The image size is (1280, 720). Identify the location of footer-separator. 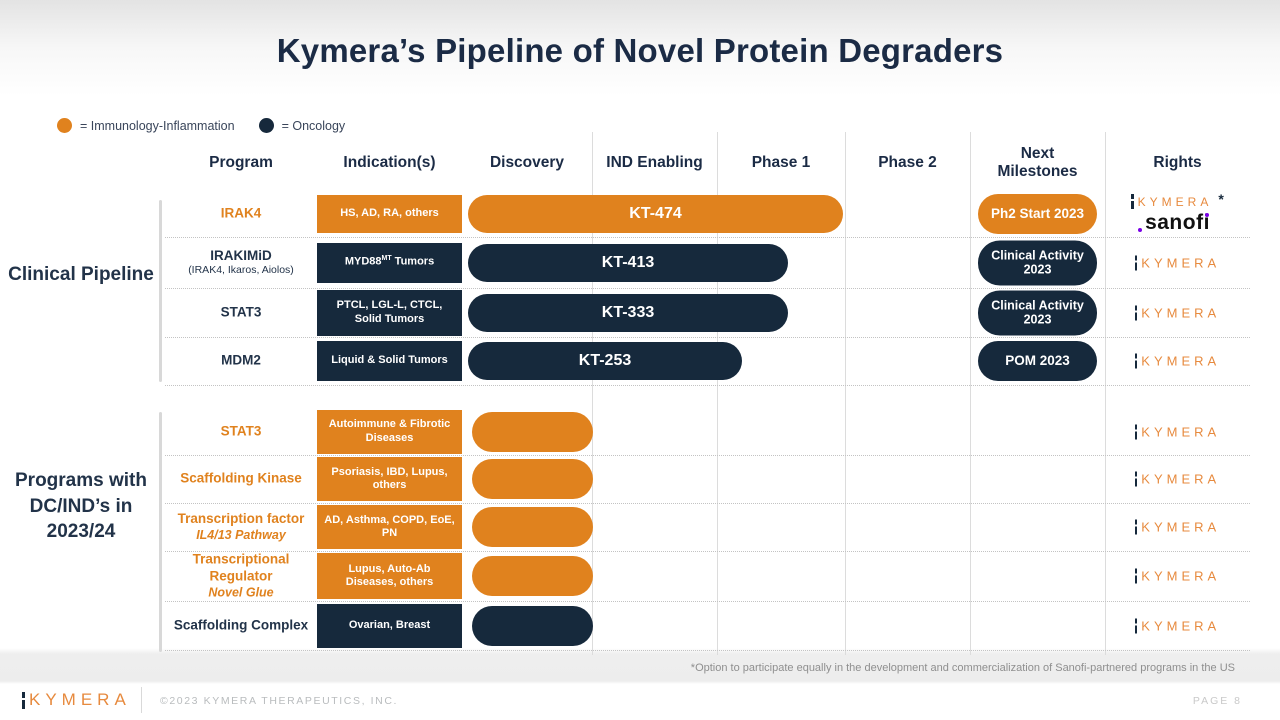
(141, 700).